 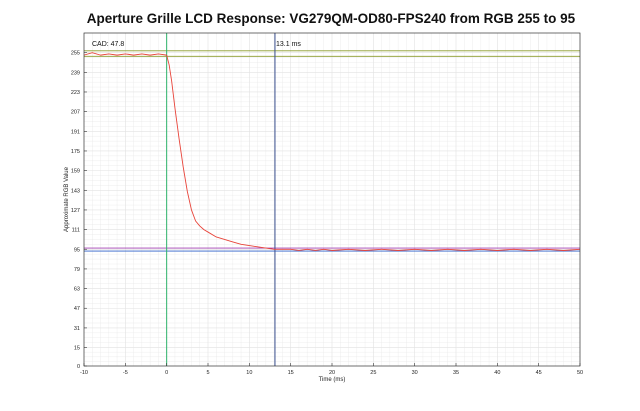 What do you see at coordinates (456, 373) in the screenshot?
I see `x-tick-label: 35` at bounding box center [456, 373].